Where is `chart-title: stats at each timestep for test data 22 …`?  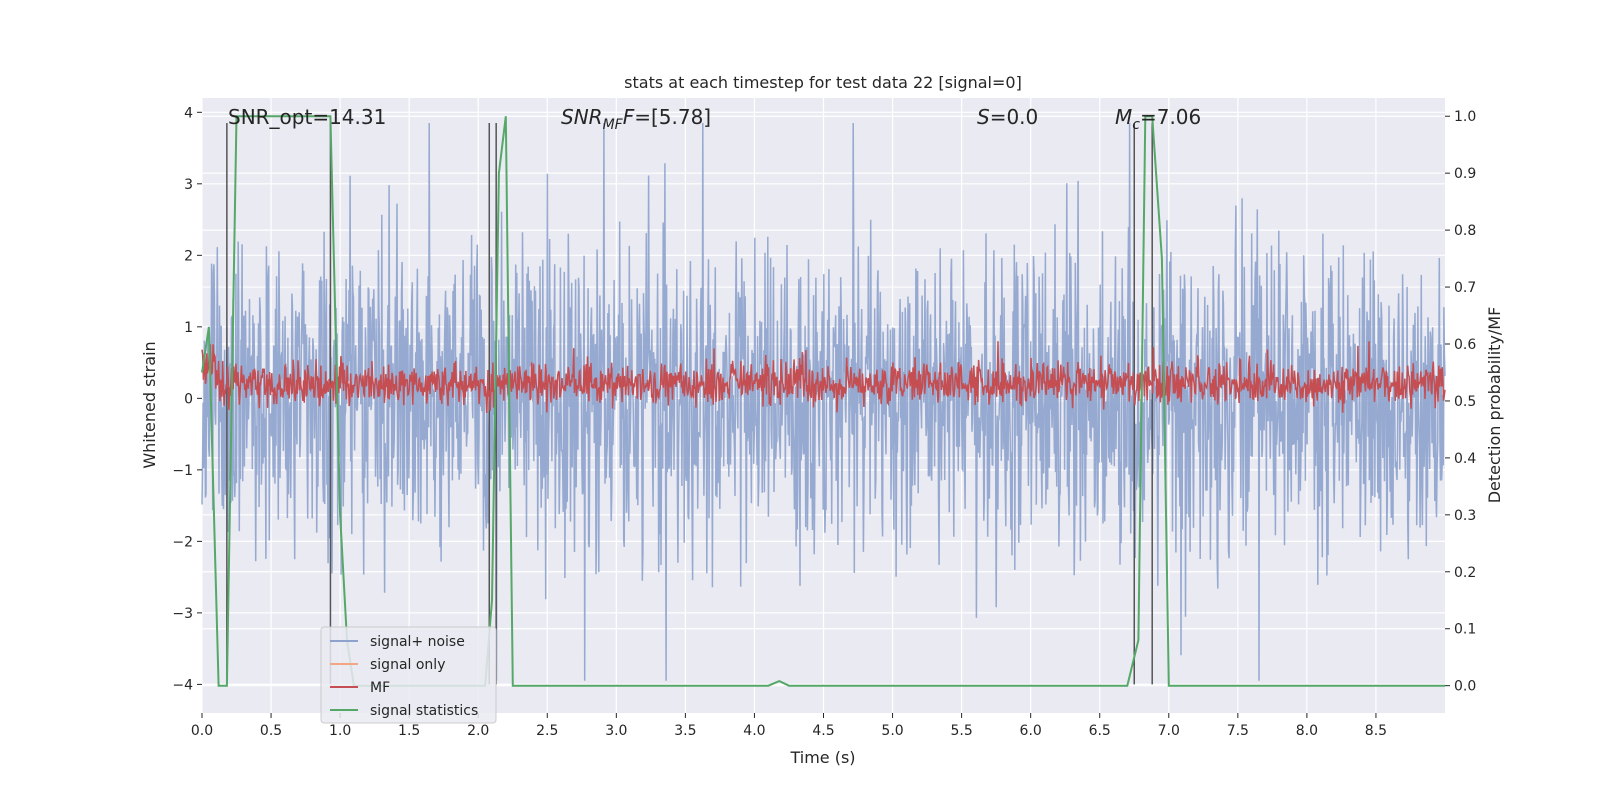
chart-title: stats at each timestep for test data 22 … is located at coordinates (823, 82).